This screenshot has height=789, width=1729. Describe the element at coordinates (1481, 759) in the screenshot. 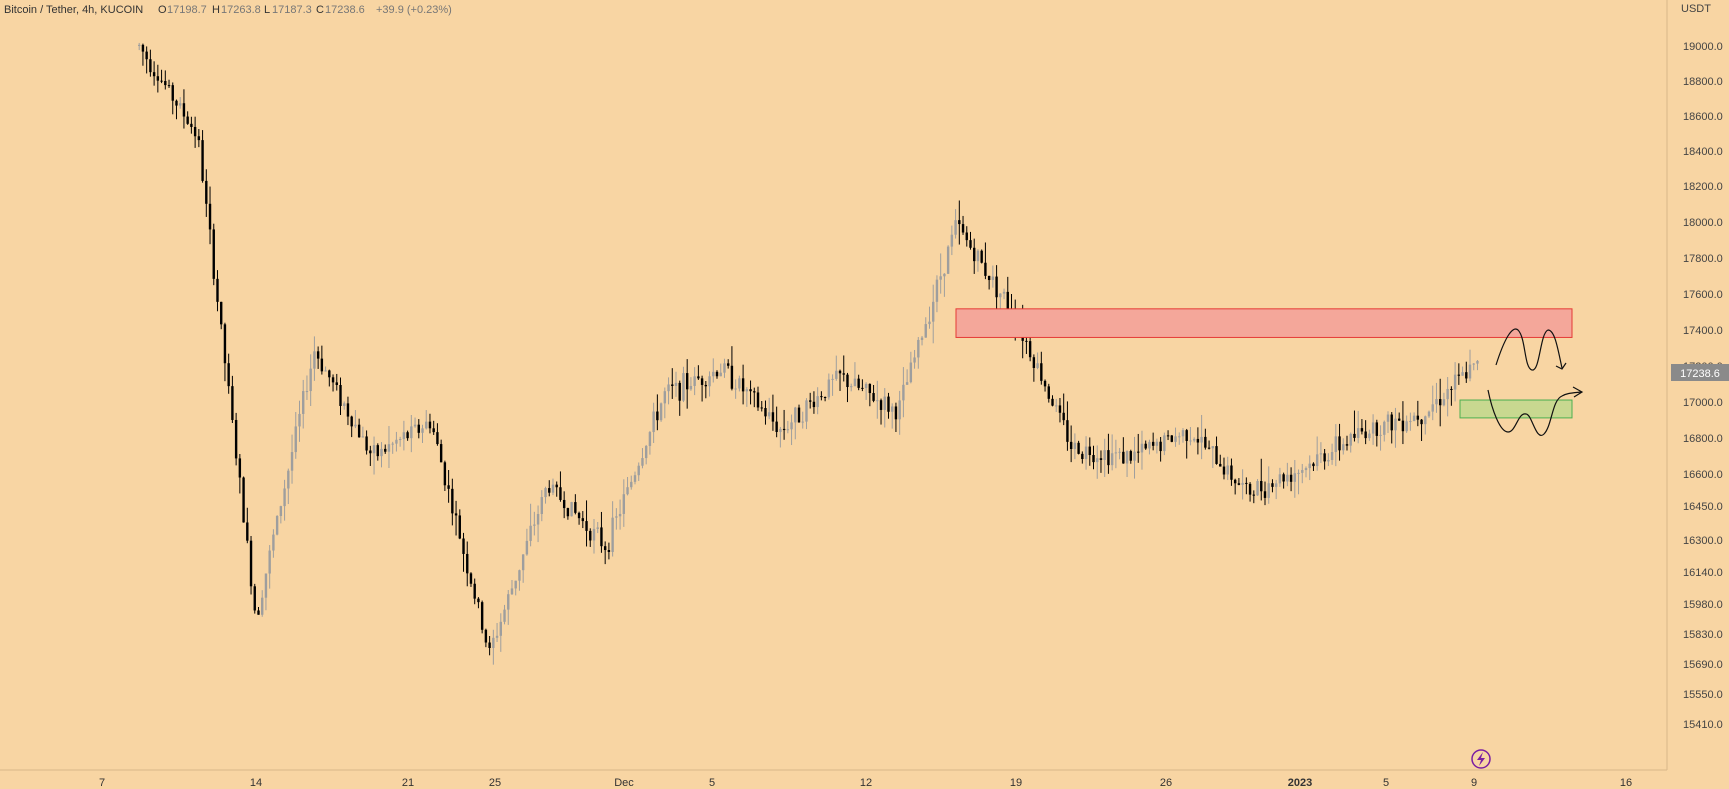

I see `replay-lightning-icon` at that location.